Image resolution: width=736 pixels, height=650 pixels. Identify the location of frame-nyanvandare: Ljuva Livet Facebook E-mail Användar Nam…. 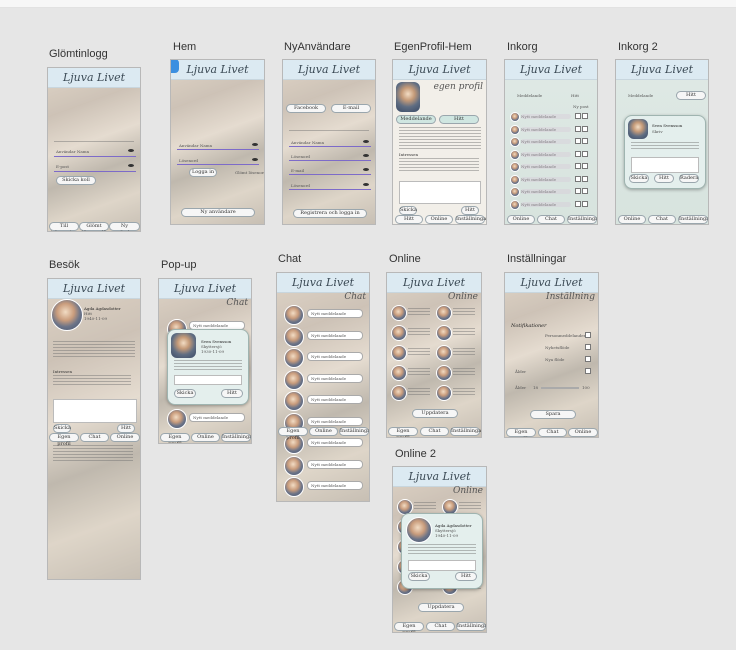
(329, 142).